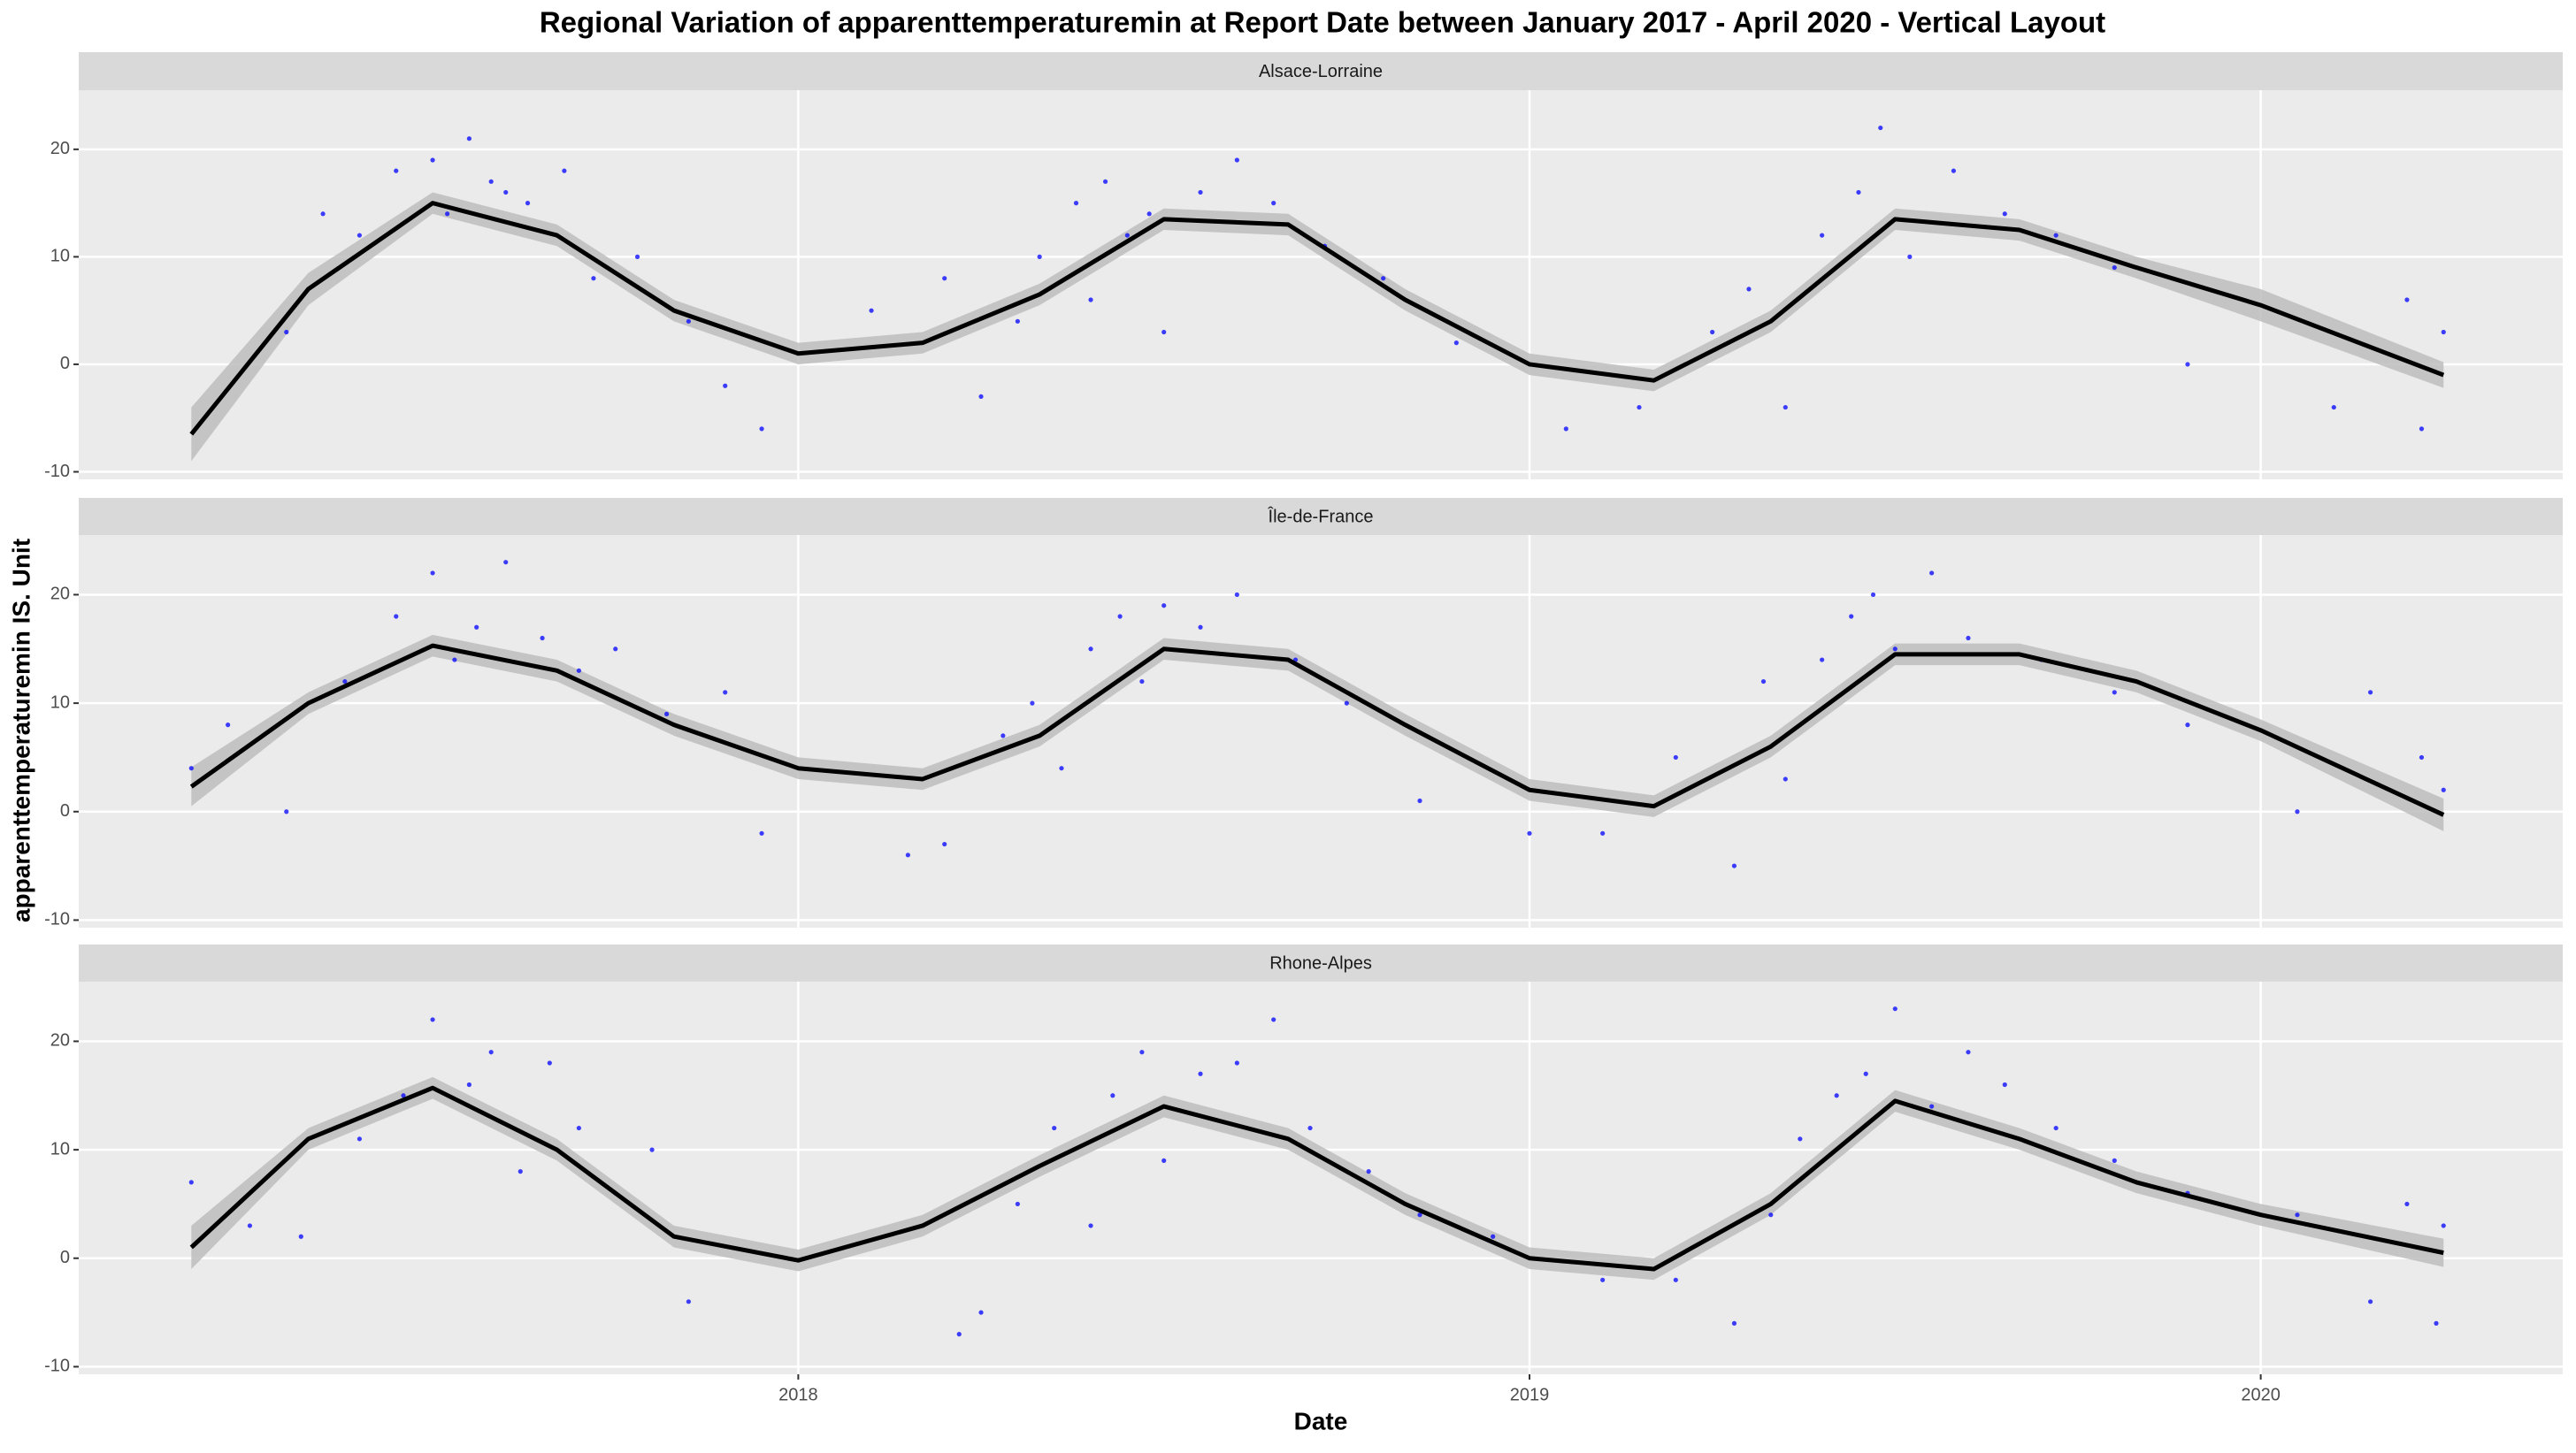 This screenshot has width=2576, height=1453. What do you see at coordinates (20, 730) in the screenshot?
I see `y-axis-label: apparenttemperaturemin IS. Unit` at bounding box center [20, 730].